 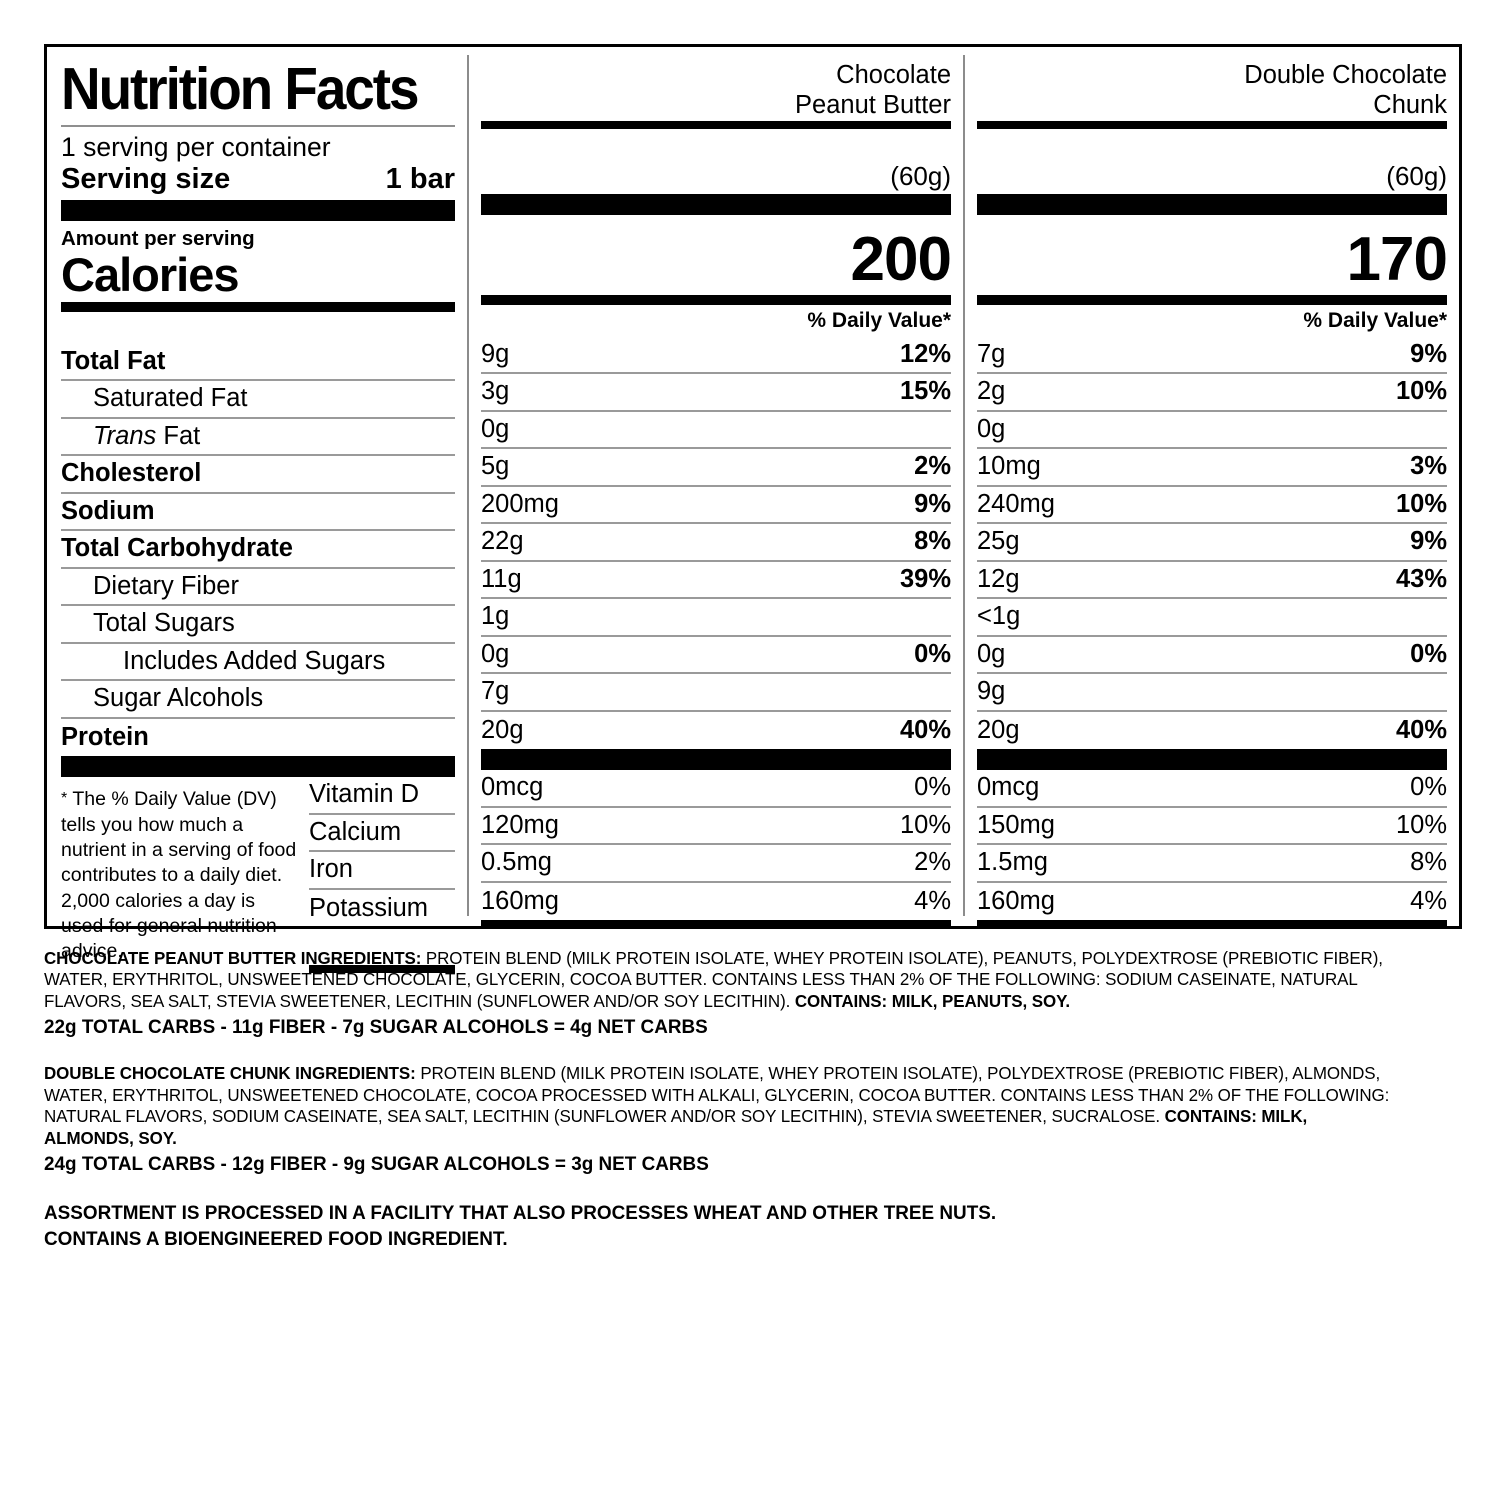 I want to click on nutrient-daily-value: 15%, so click(x=925, y=391).